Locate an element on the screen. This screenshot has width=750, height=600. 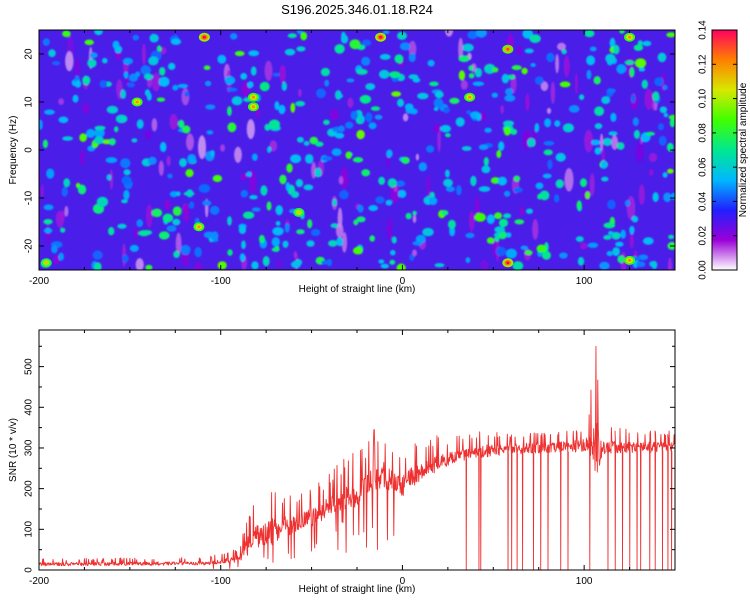
colorbar-frame is located at coordinates (724, 150).